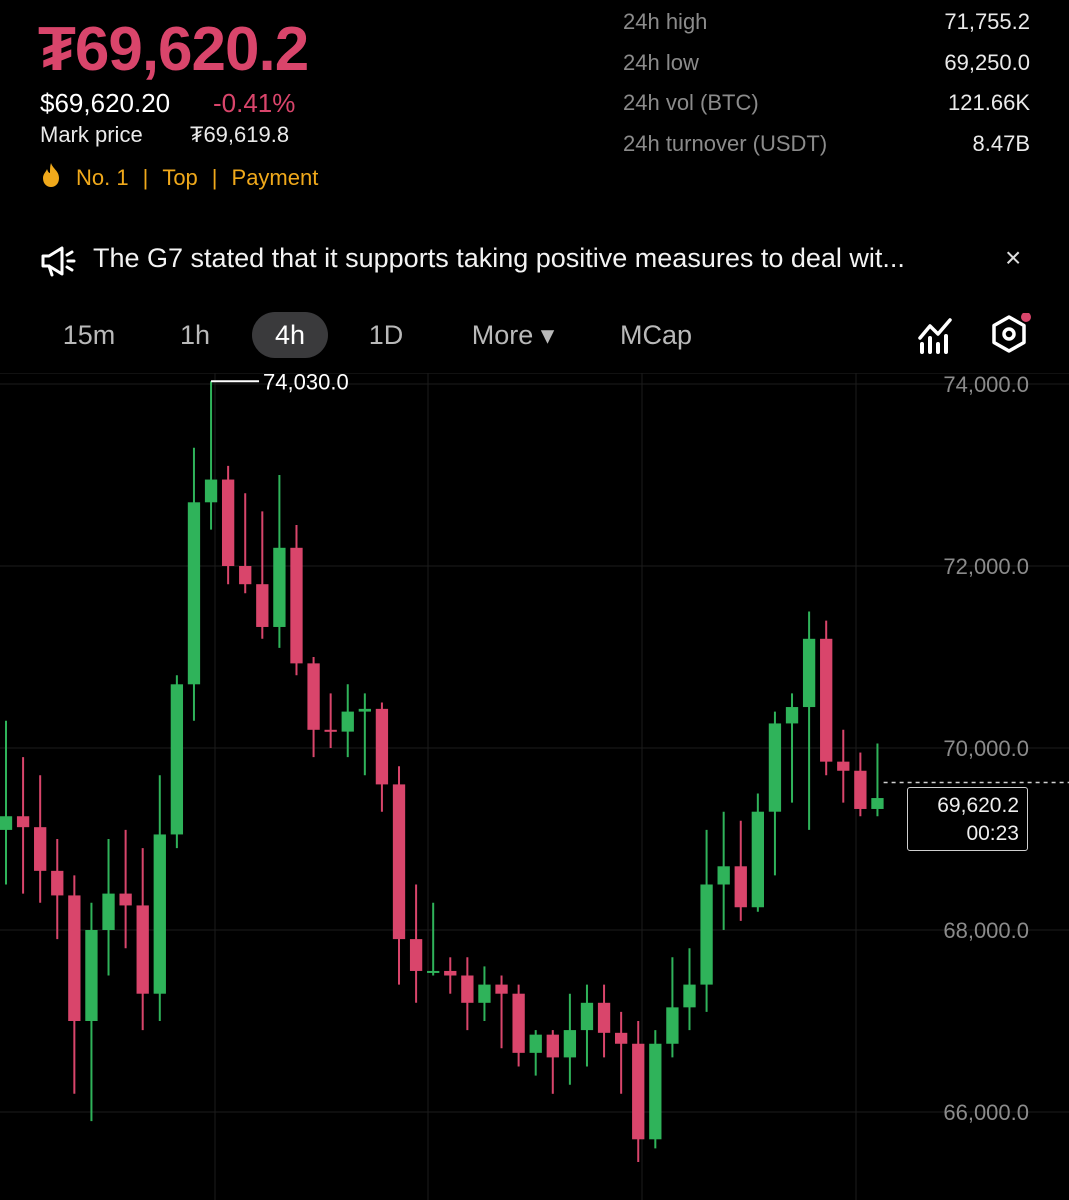 This screenshot has height=1200, width=1069. Describe the element at coordinates (986, 385) in the screenshot. I see `y-axis-tick-label: 74,000.0` at that location.